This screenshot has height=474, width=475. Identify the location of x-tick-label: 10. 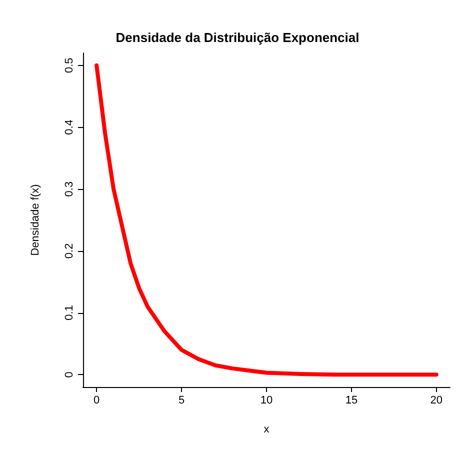
(266, 400).